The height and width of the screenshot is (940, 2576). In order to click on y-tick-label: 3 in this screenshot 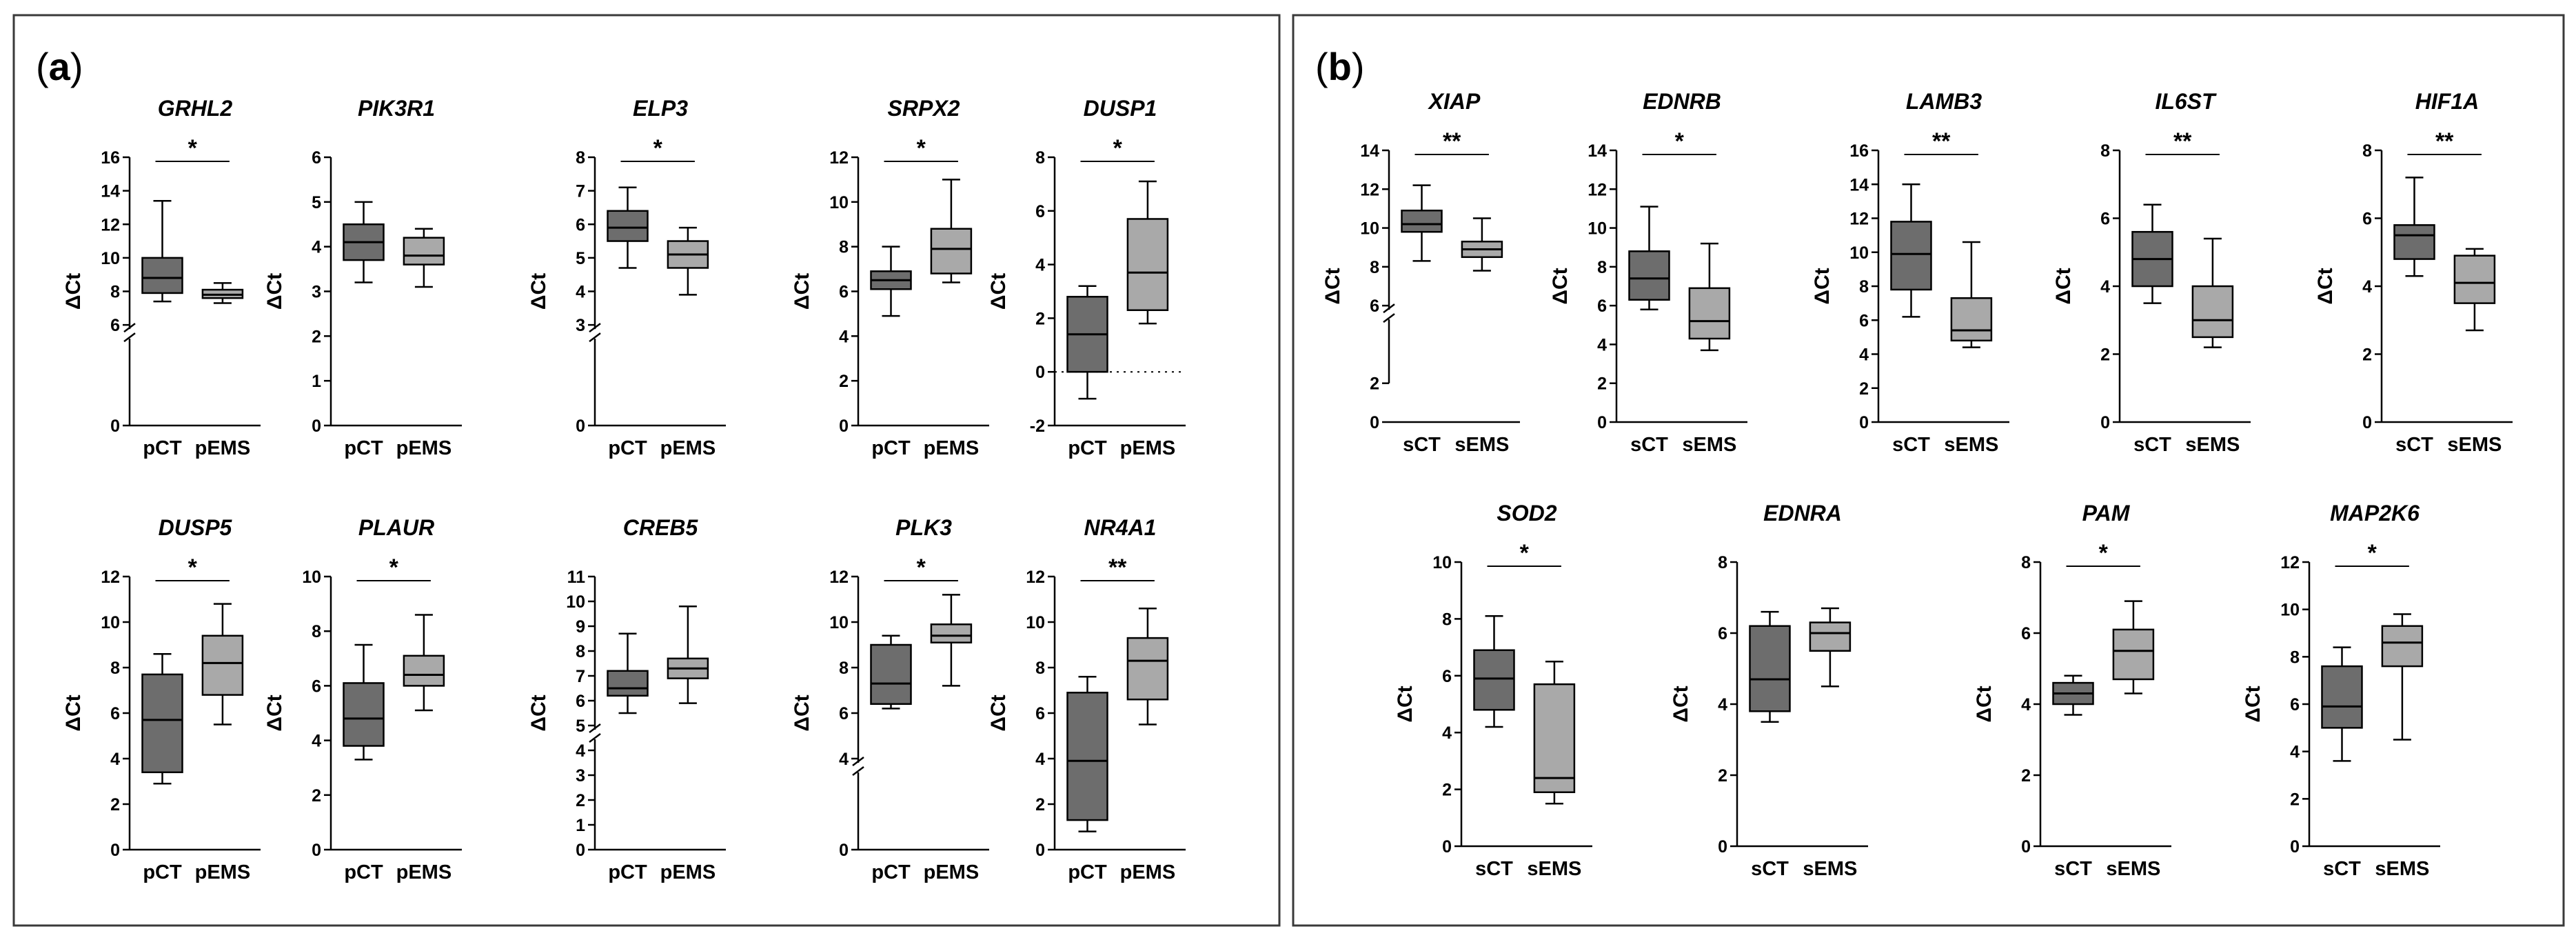, I will do `click(580, 325)`.